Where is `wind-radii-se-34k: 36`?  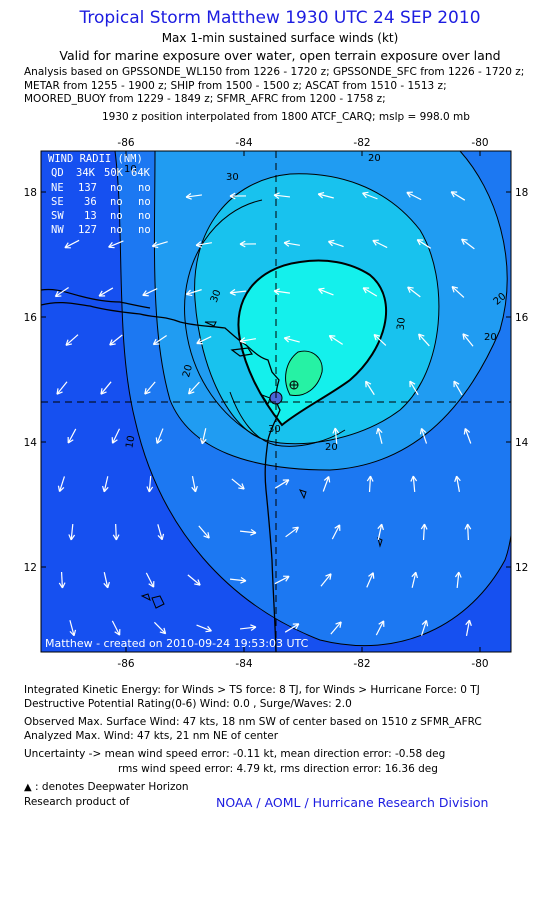 wind-radii-se-34k: 36 is located at coordinates (90, 202).